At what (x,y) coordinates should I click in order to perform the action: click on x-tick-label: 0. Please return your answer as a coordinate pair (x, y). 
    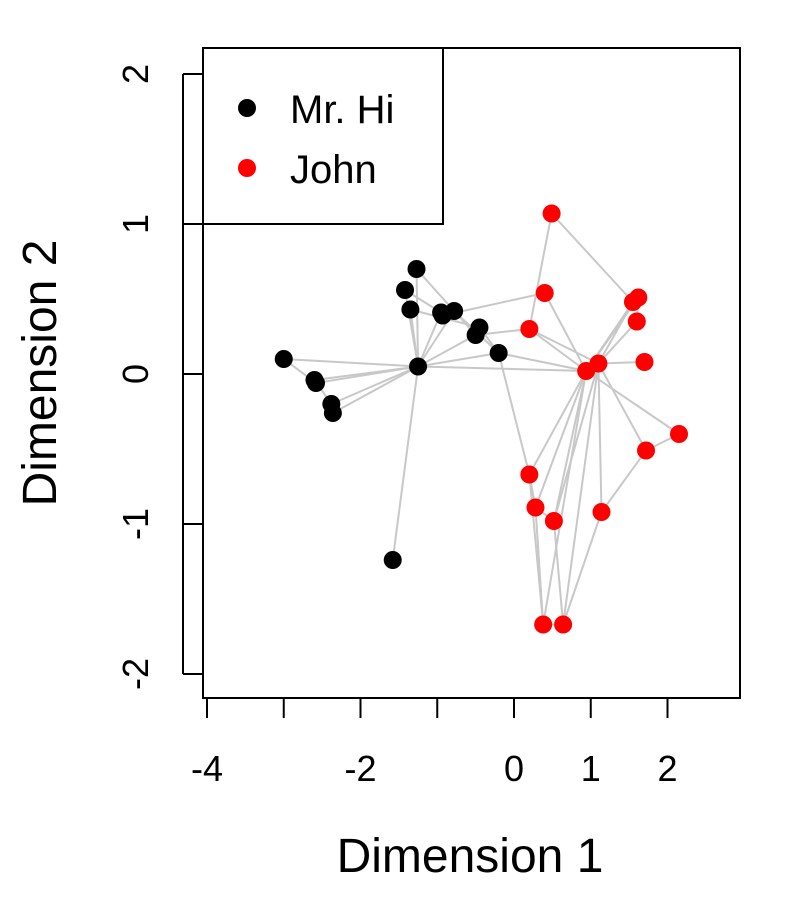
    Looking at the image, I should click on (514, 768).